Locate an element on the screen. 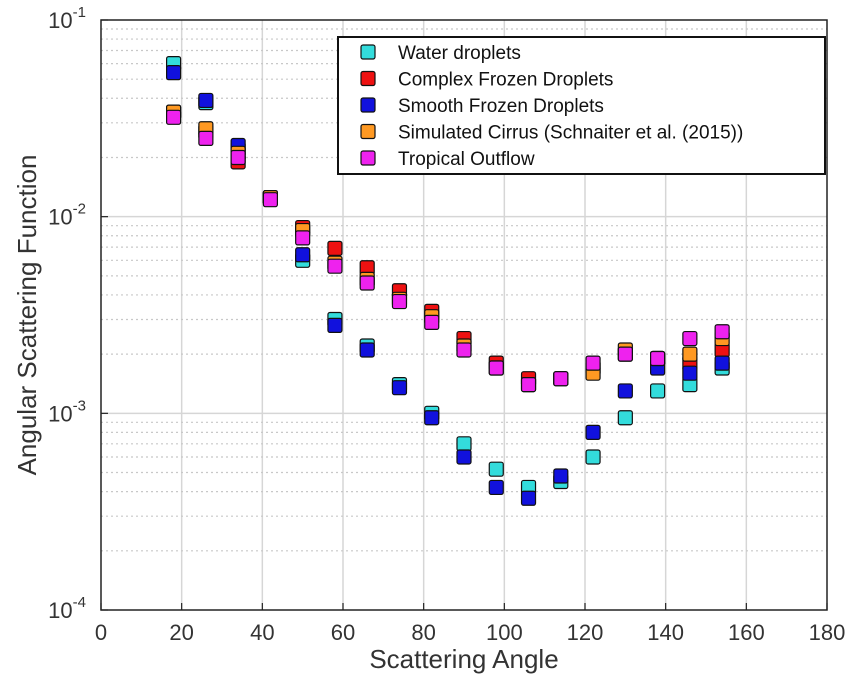  legend-box is located at coordinates (581, 105).